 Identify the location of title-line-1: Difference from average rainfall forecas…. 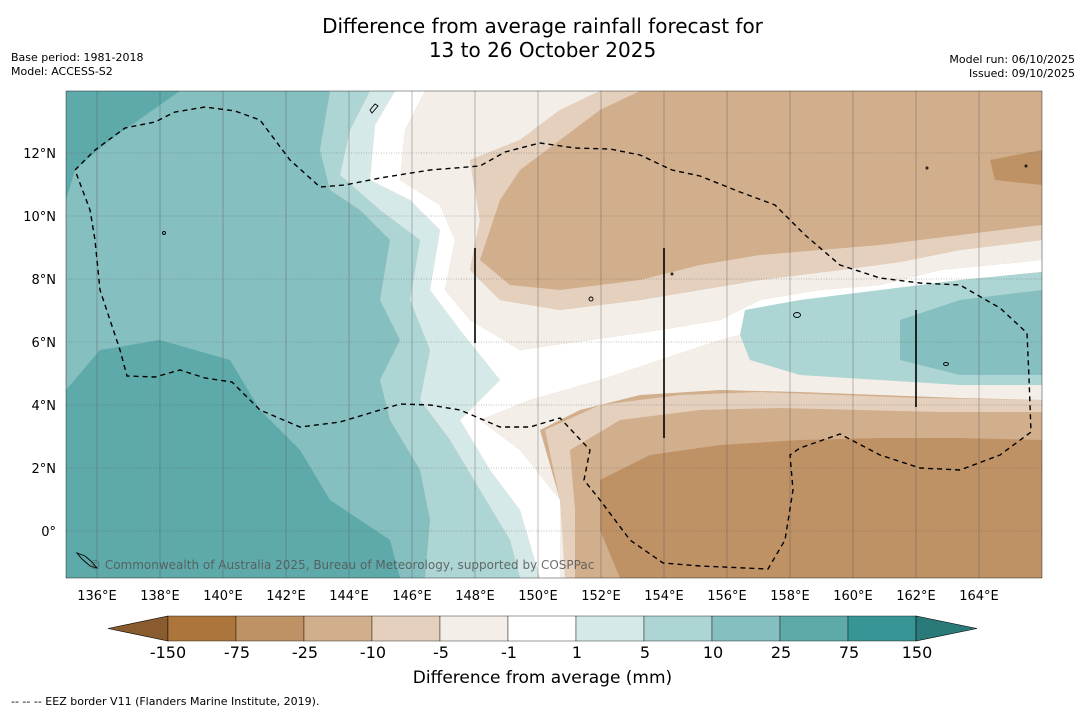
(542, 26).